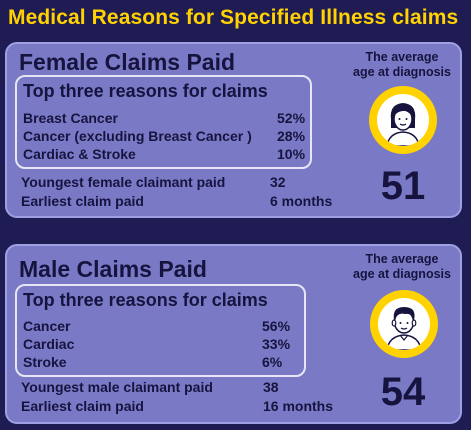 This screenshot has height=430, width=471. Describe the element at coordinates (276, 326) in the screenshot. I see `male-reason-value: 56%` at that location.